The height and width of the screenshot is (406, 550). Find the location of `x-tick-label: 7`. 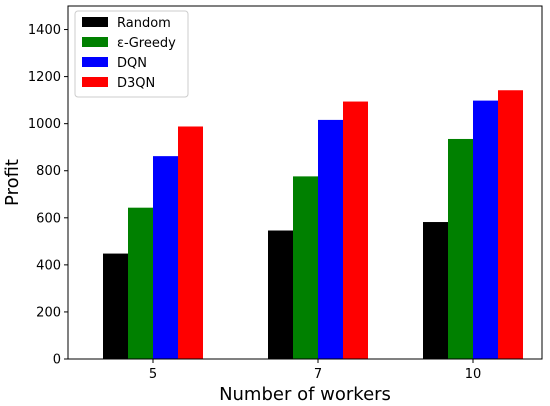

x-tick-label: 7 is located at coordinates (318, 374).